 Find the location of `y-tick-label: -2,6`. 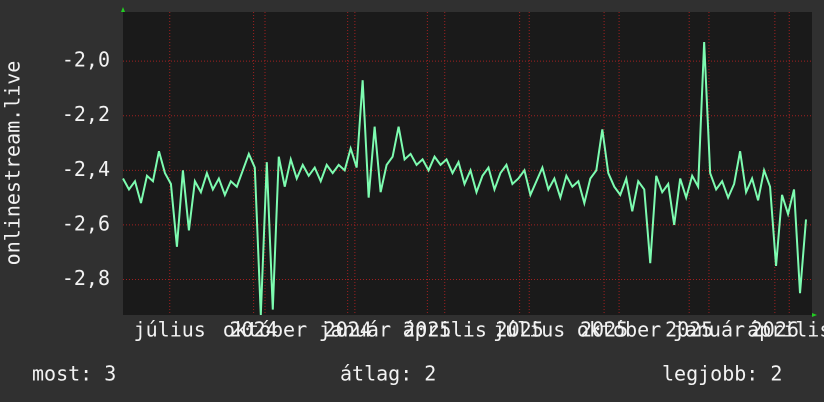

y-tick-label: -2,6 is located at coordinates (86, 223).